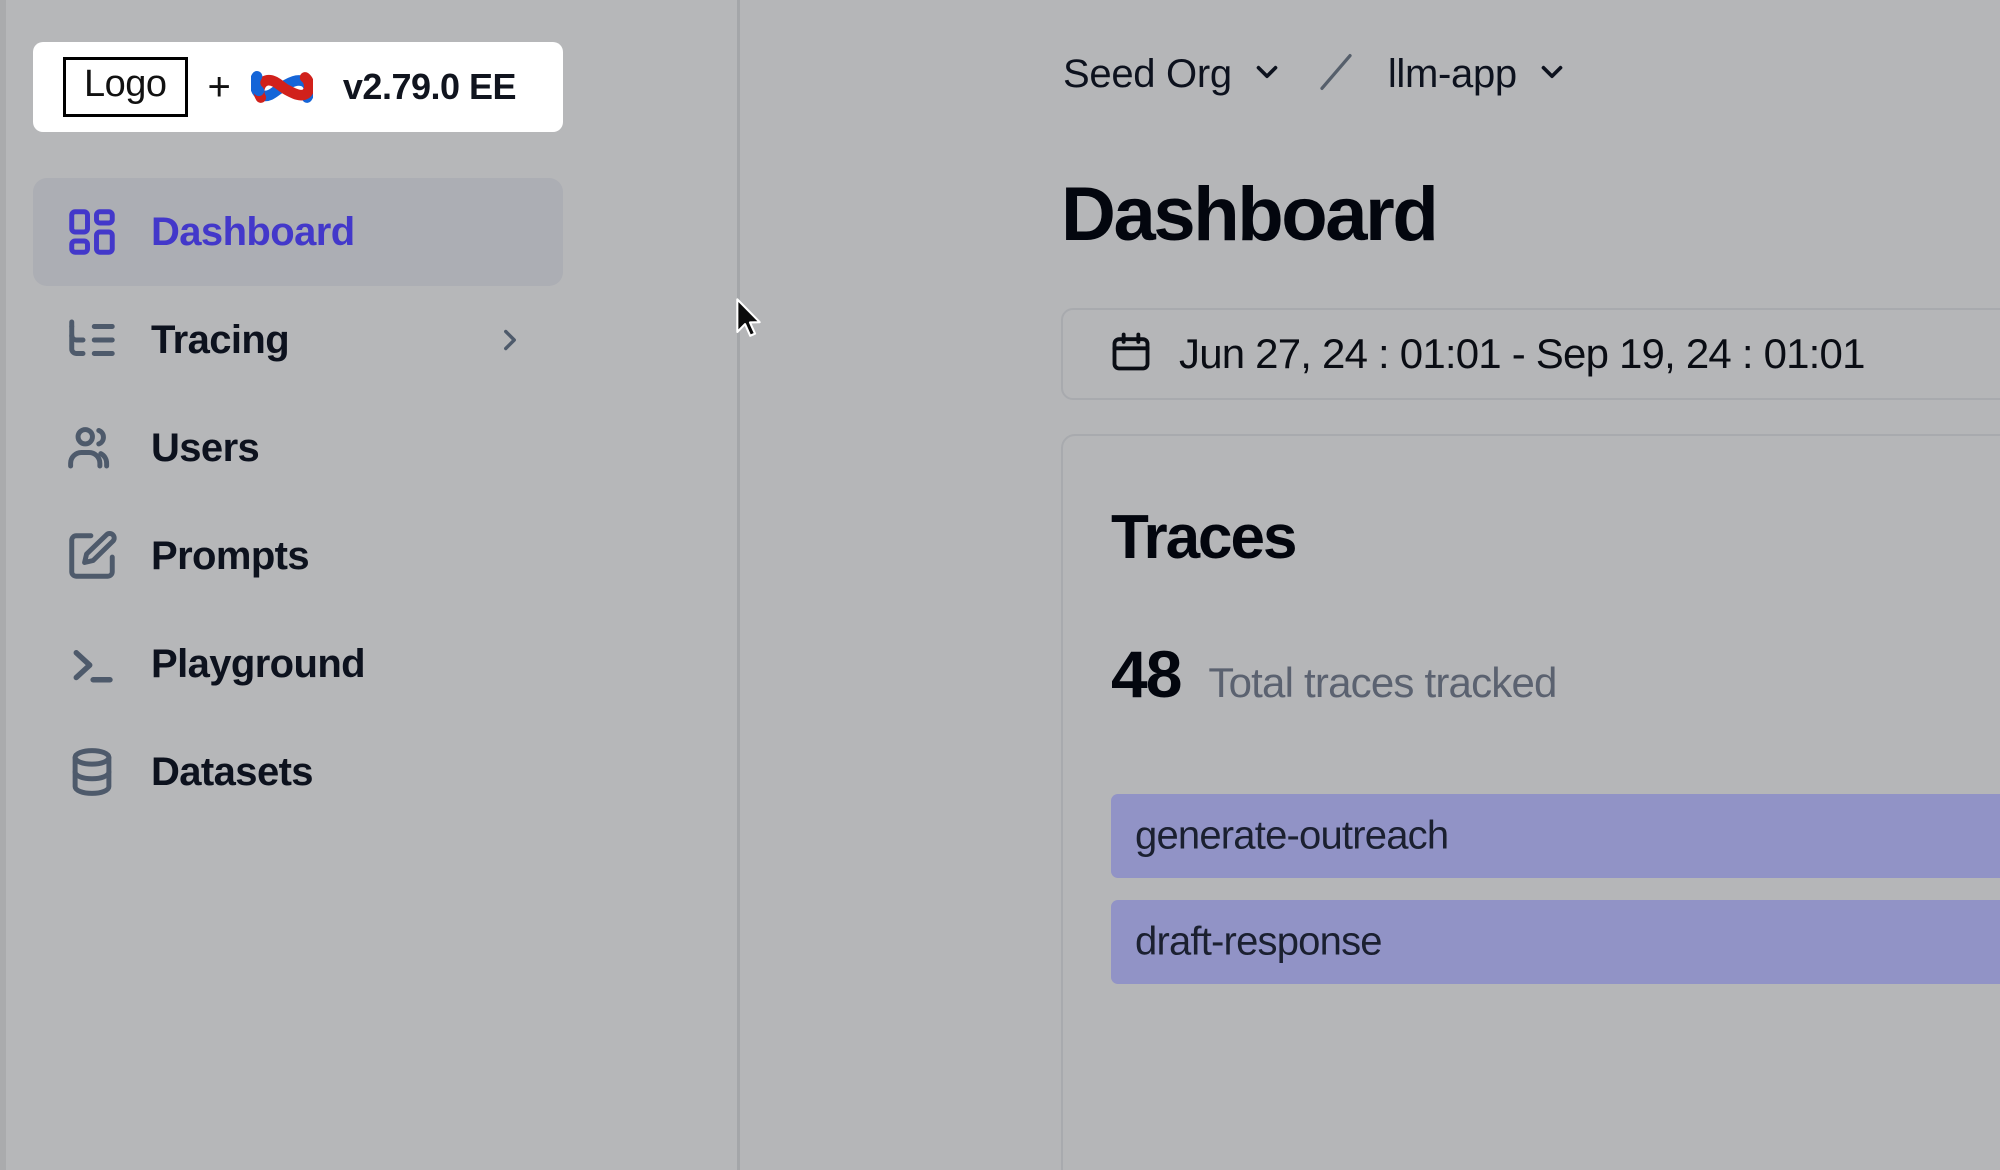 This screenshot has width=2000, height=1170. I want to click on sidebar-item-label: Dashboard, so click(253, 231).